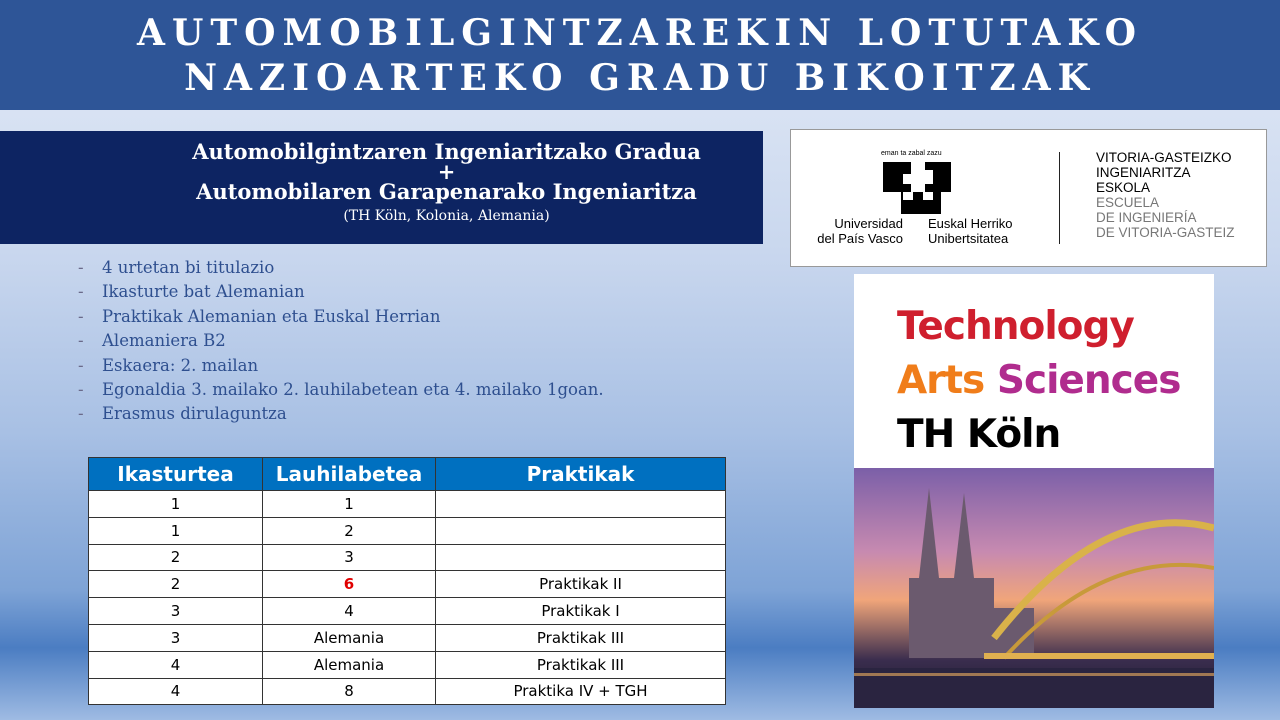 The width and height of the screenshot is (1280, 720). I want to click on school-name-eu: INGENIARITZA, so click(1143, 172).